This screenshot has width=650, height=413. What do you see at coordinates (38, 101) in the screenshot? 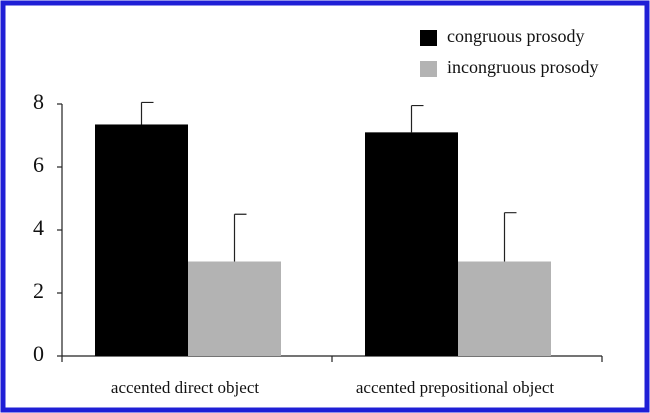
I see `y-tick-label: 8` at bounding box center [38, 101].